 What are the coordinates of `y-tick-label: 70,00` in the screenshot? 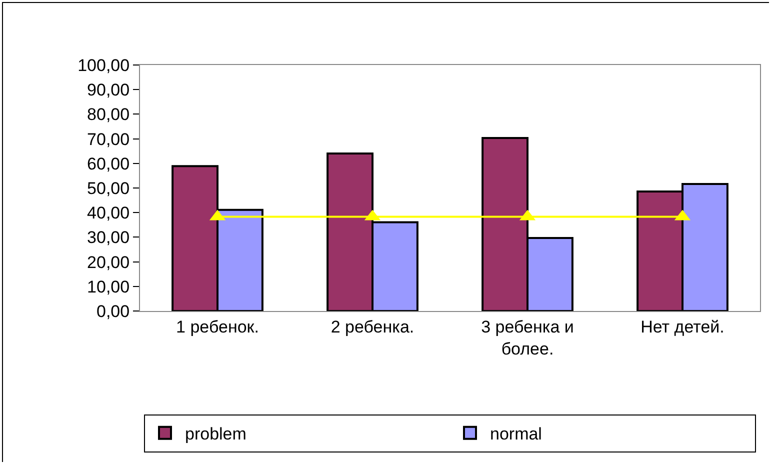 It's located at (108, 139).